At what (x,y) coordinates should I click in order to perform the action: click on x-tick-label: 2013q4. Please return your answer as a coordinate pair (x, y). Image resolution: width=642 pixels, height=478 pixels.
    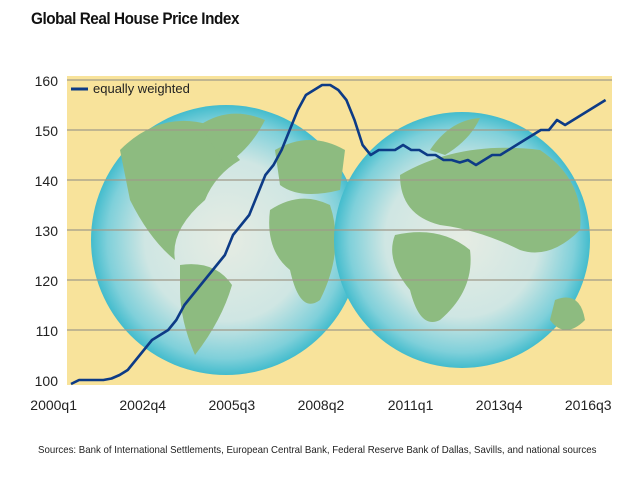
    Looking at the image, I should click on (499, 405).